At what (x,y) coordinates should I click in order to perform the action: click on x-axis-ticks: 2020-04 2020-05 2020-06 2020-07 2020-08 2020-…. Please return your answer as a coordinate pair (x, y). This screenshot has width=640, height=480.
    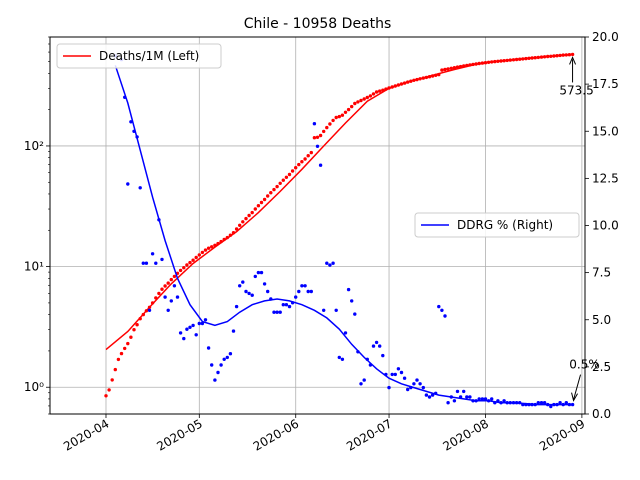
    Looking at the image, I should click on (324, 434).